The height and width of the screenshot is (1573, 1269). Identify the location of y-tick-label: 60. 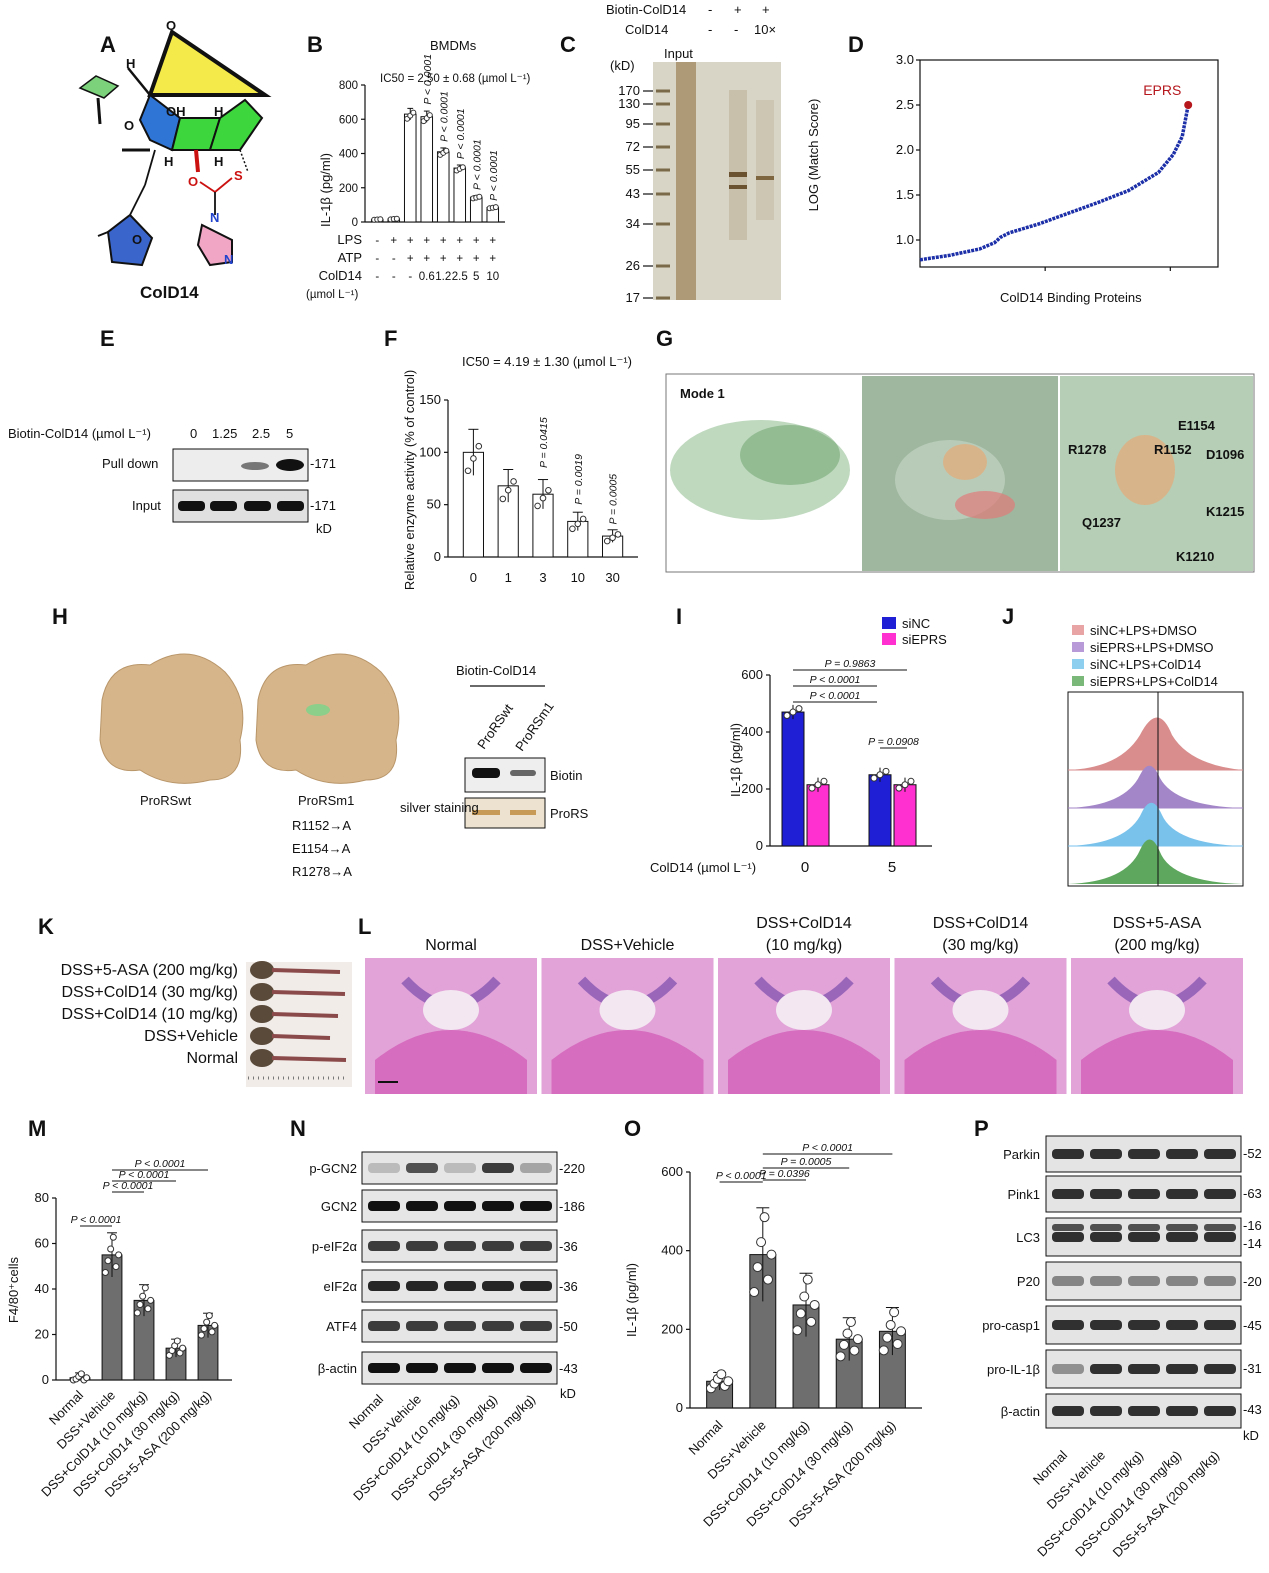
(42, 1243).